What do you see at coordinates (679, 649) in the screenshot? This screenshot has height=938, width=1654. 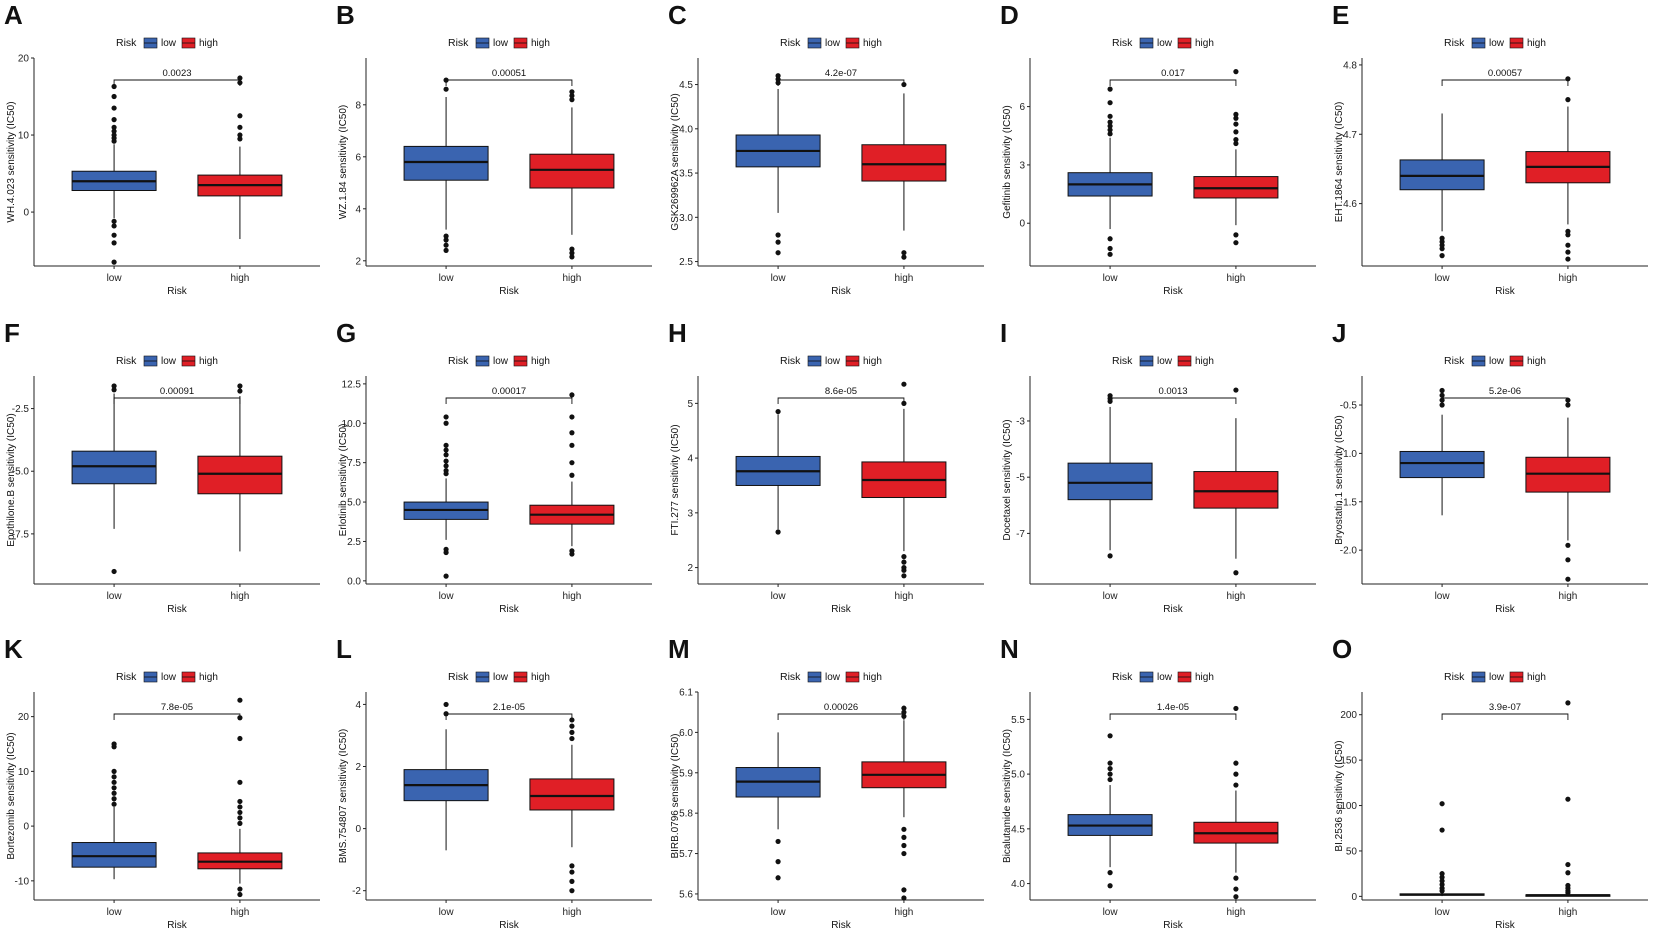 I see `panel-letter: M` at bounding box center [679, 649].